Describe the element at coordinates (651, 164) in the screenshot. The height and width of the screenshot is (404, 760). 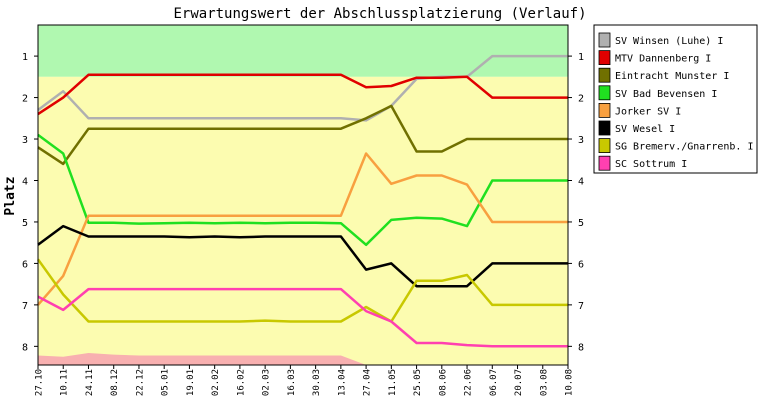
I see `legend-label-8: SC Sottrum I` at that location.